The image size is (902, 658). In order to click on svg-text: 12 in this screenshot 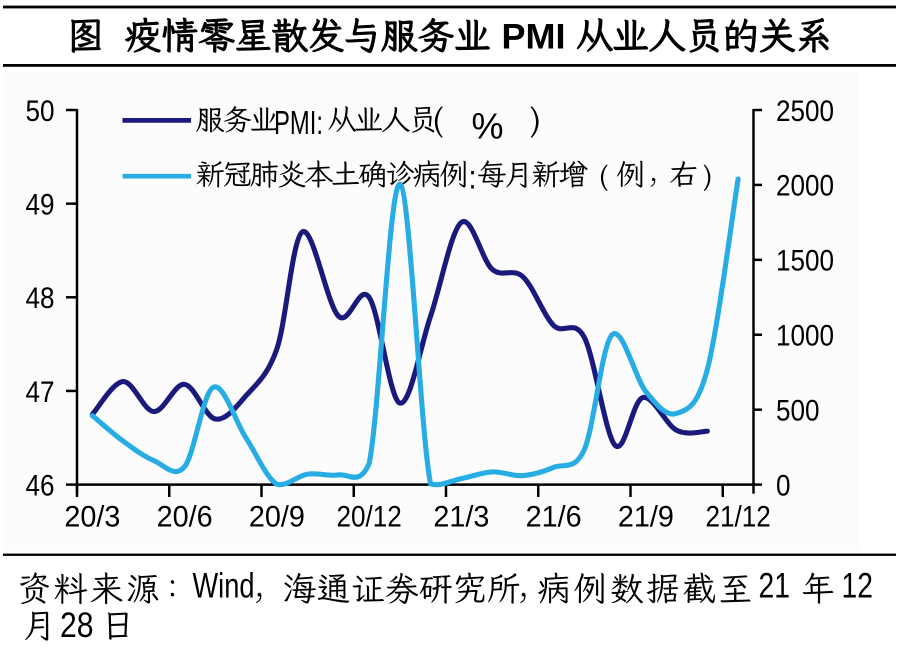, I will do `click(857, 586)`.